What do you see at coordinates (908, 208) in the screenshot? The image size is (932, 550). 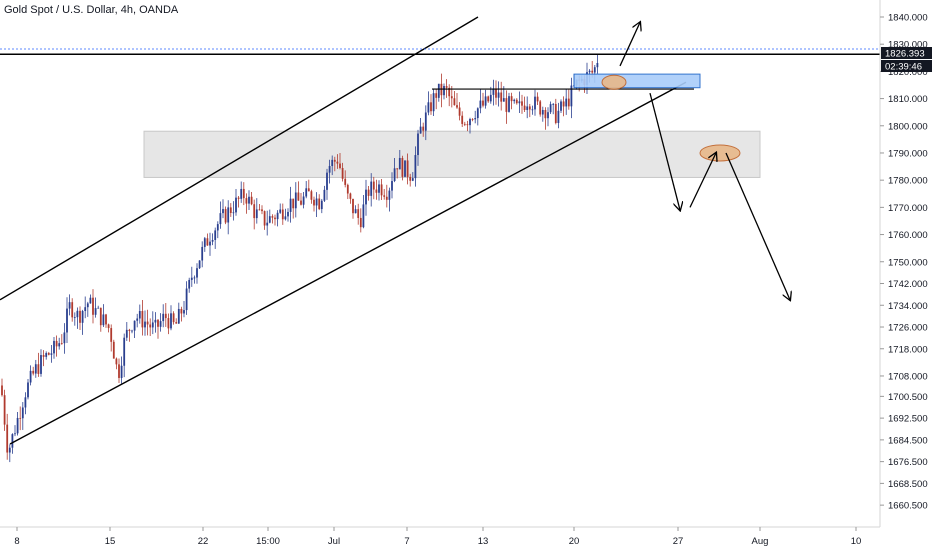 I see `y-tick-label: 1770.000` at bounding box center [908, 208].